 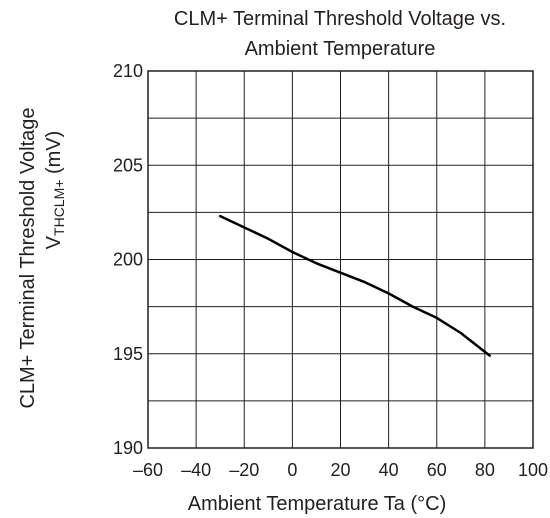 What do you see at coordinates (28, 257) in the screenshot?
I see `y-axis-label-line-1: CLM+ Terminal Threshold Voltage` at bounding box center [28, 257].